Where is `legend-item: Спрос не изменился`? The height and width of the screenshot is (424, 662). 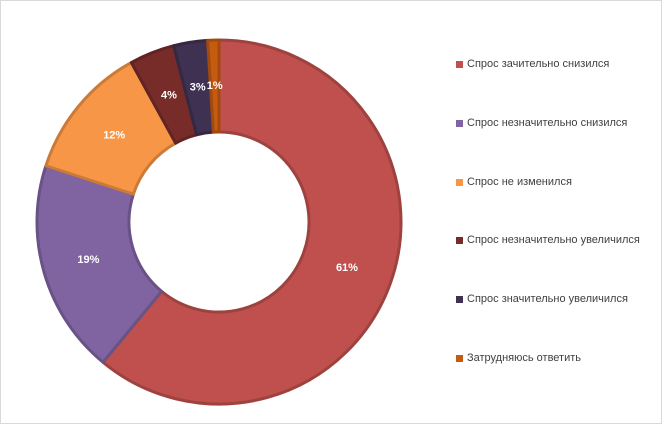 legend-item: Спрос не изменился is located at coordinates (514, 182).